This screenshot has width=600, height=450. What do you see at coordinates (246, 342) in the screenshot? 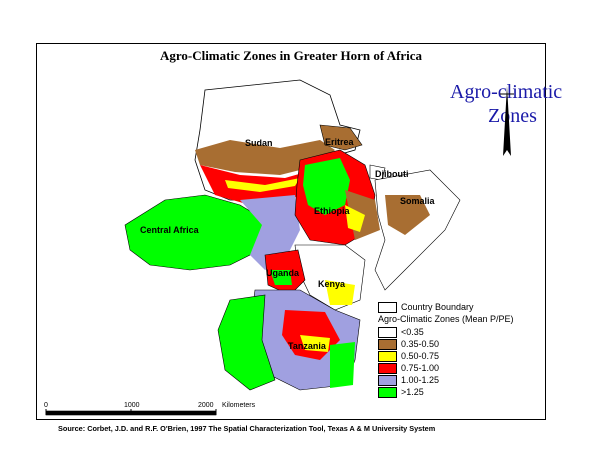
I see `southwest-green` at bounding box center [246, 342].